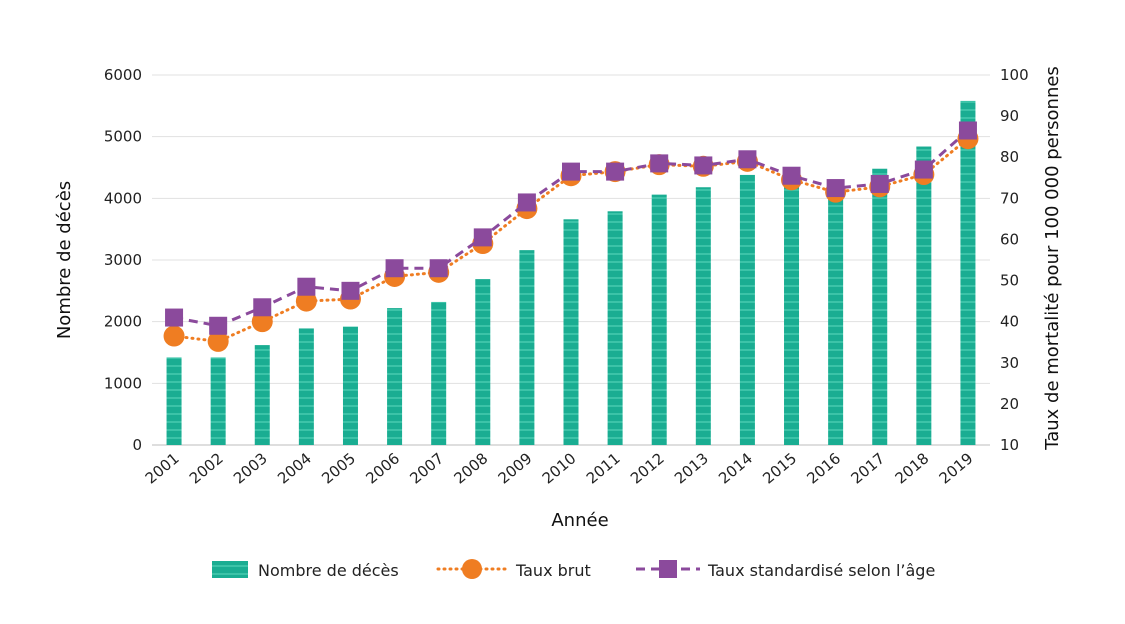  Describe the element at coordinates (1009, 445) in the screenshot. I see `y-right-tick-label: 10` at that location.